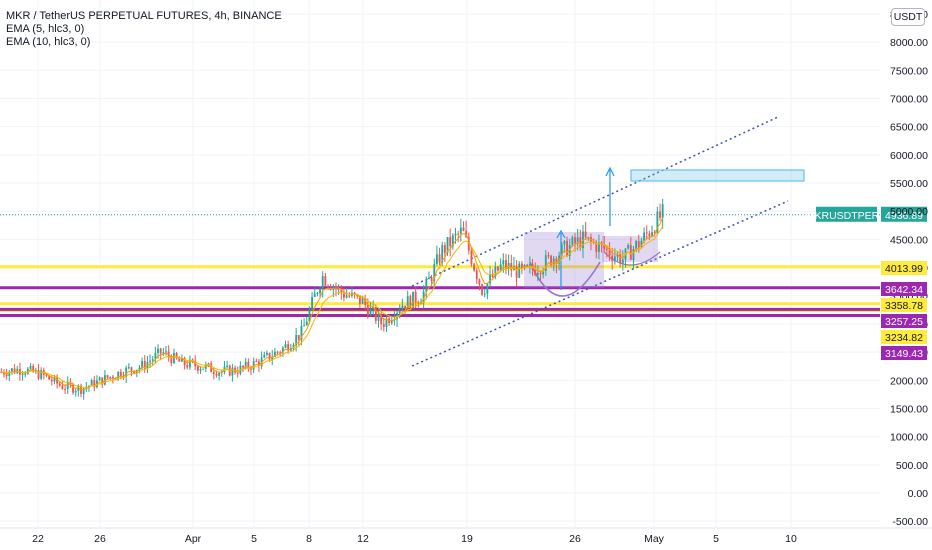 This screenshot has height=550, width=932. I want to click on level-label: 3358.78, so click(904, 306).